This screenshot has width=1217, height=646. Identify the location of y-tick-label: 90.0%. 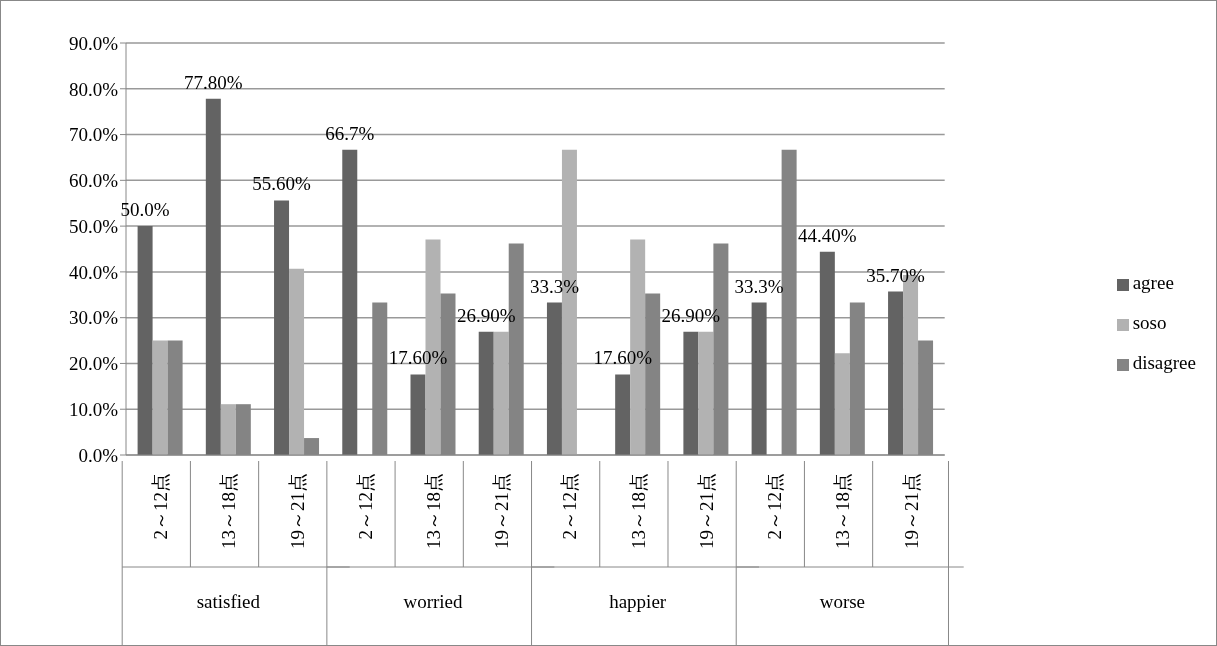
(93, 43).